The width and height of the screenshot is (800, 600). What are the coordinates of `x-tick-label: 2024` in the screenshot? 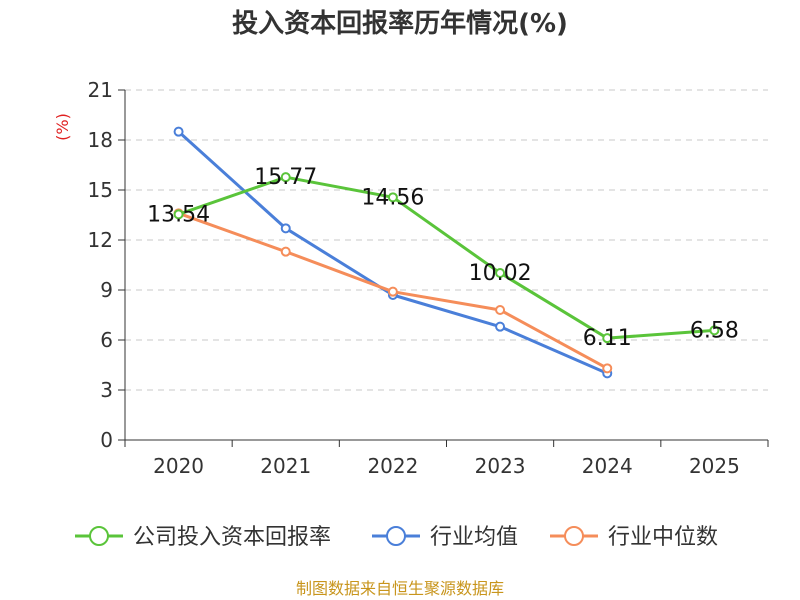 It's located at (607, 466).